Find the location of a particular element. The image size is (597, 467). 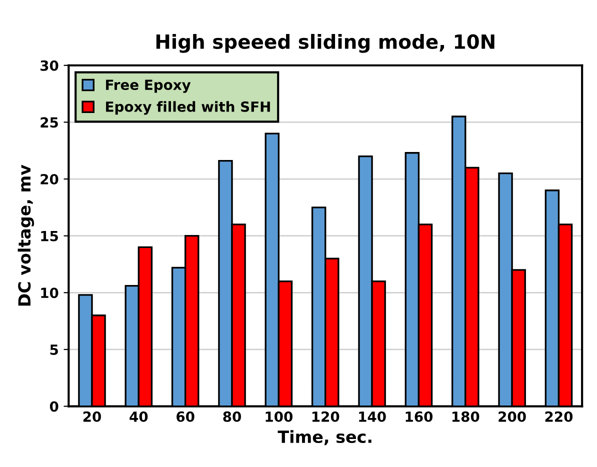

y-tick-label: 25 is located at coordinates (49, 122).